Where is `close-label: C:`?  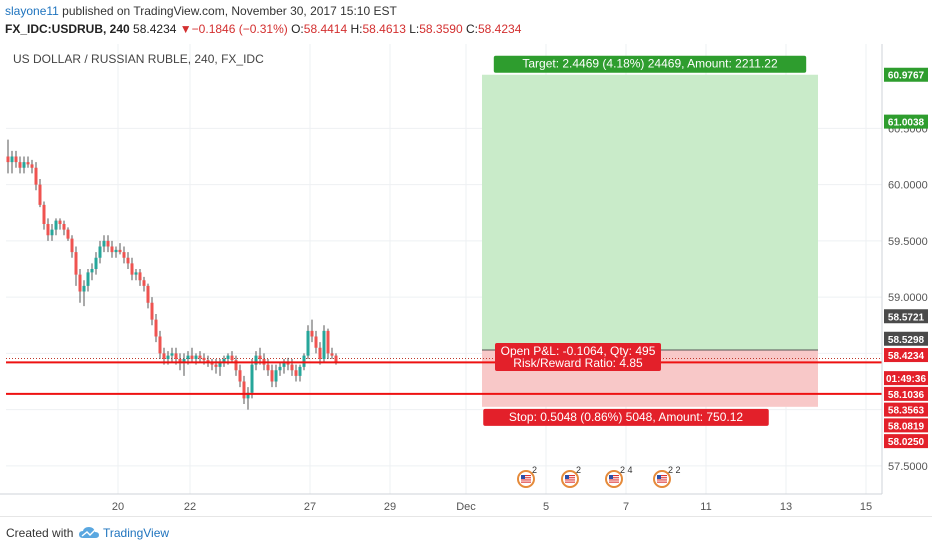 close-label: C: is located at coordinates (471, 29).